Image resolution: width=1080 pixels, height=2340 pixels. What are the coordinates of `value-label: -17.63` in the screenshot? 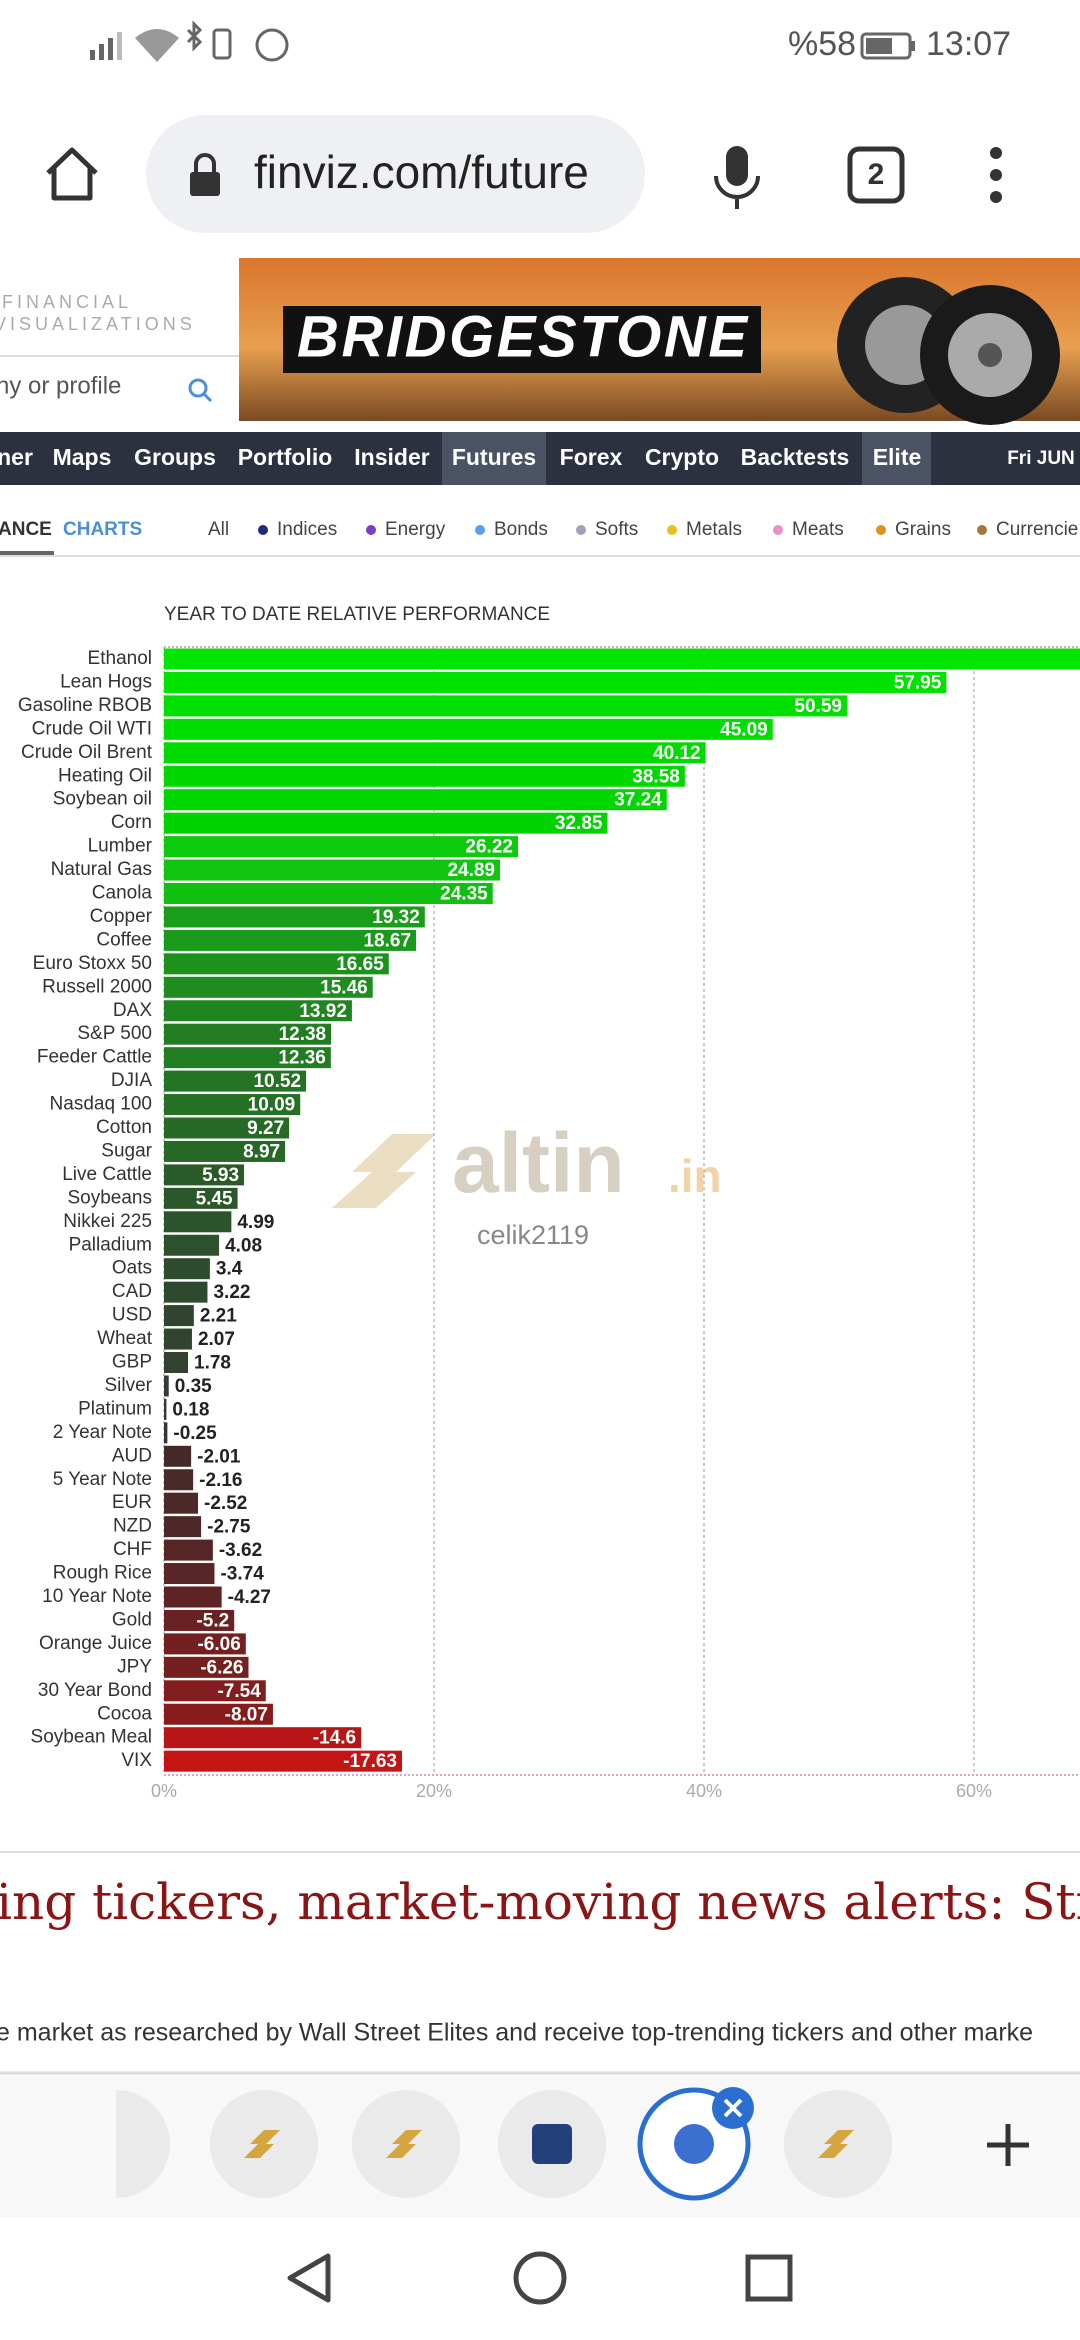 It's located at (370, 1761).